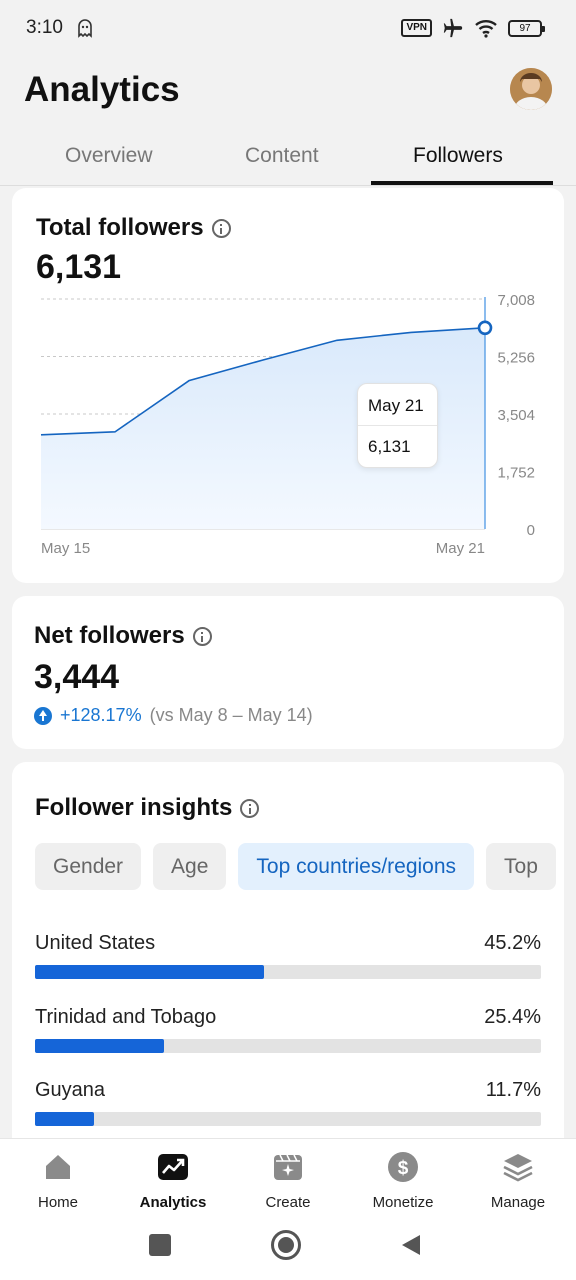 The height and width of the screenshot is (1280, 576). I want to click on tab-followers: Followers, so click(458, 155).